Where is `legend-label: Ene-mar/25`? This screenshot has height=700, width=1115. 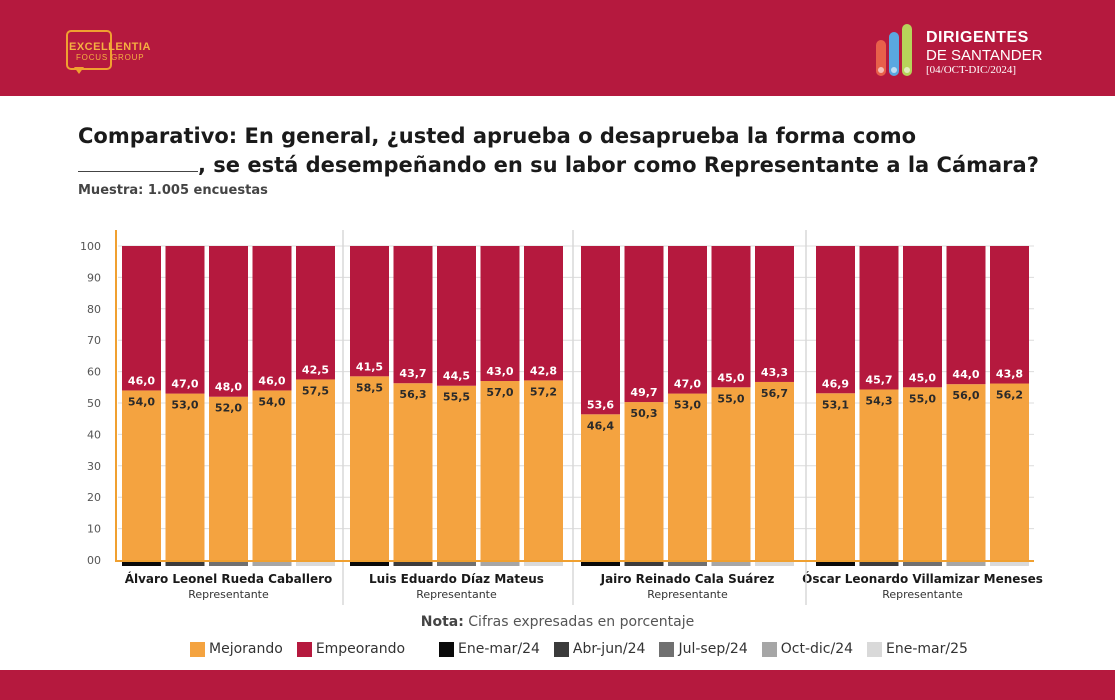 legend-label: Ene-mar/25 is located at coordinates (927, 649).